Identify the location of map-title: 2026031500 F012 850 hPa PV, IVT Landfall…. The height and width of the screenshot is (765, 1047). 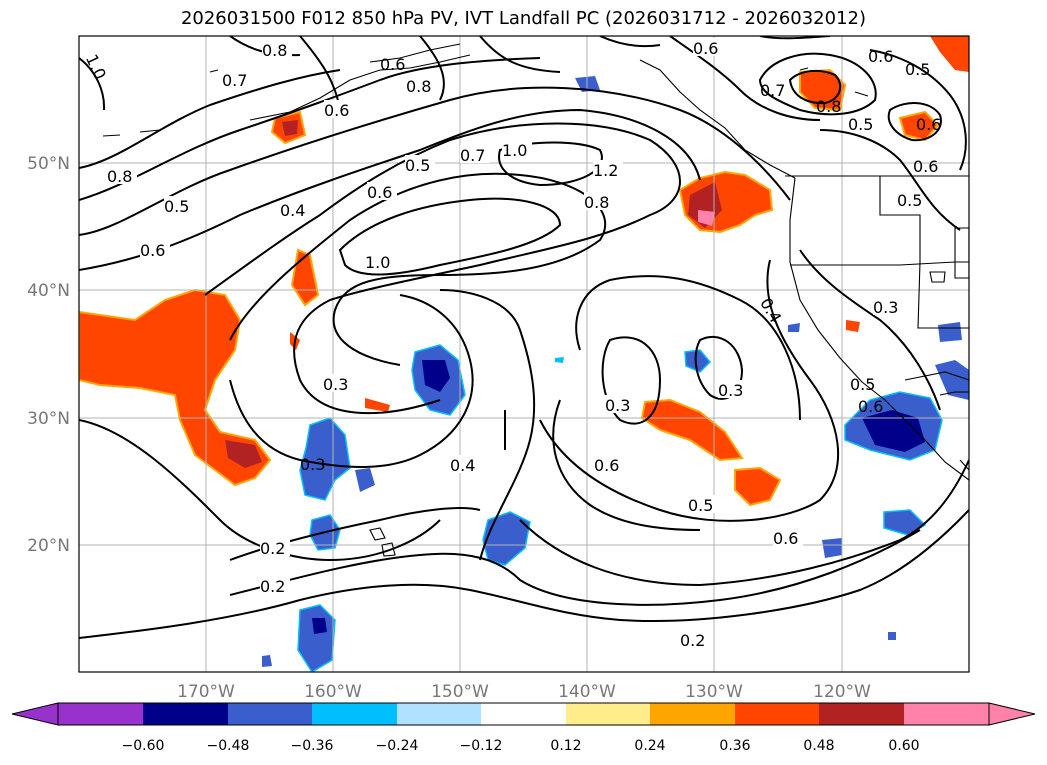
(523, 18).